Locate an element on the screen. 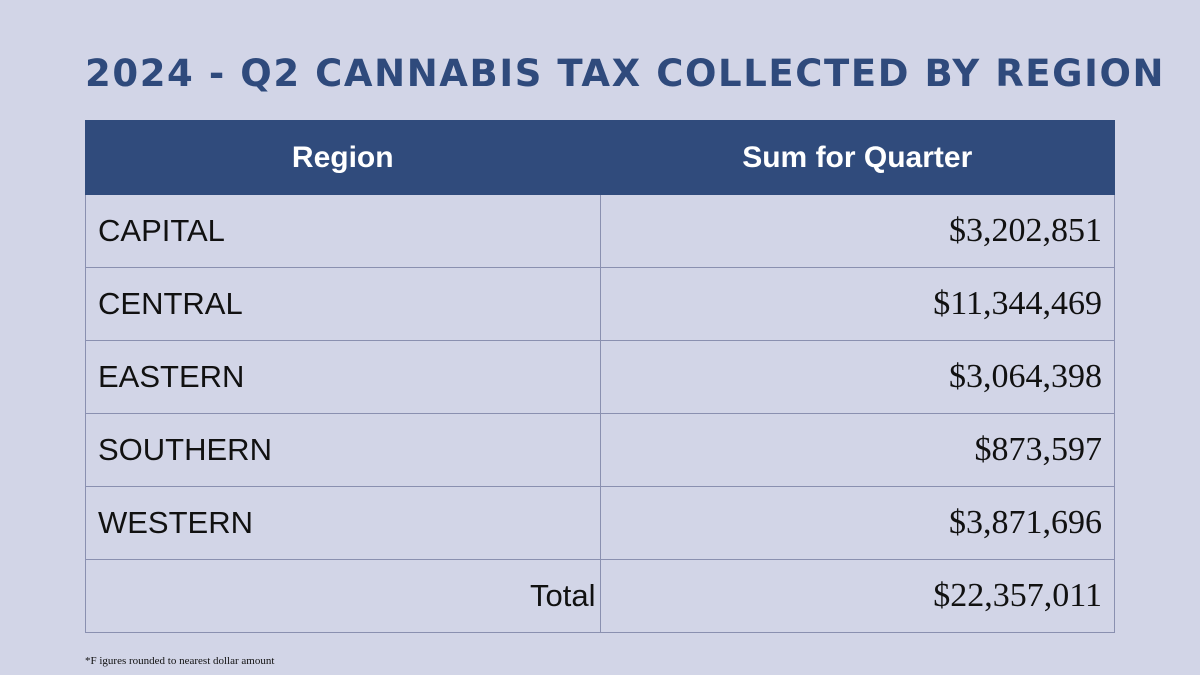  row: EASTERN $3,064,398 is located at coordinates (600, 377).